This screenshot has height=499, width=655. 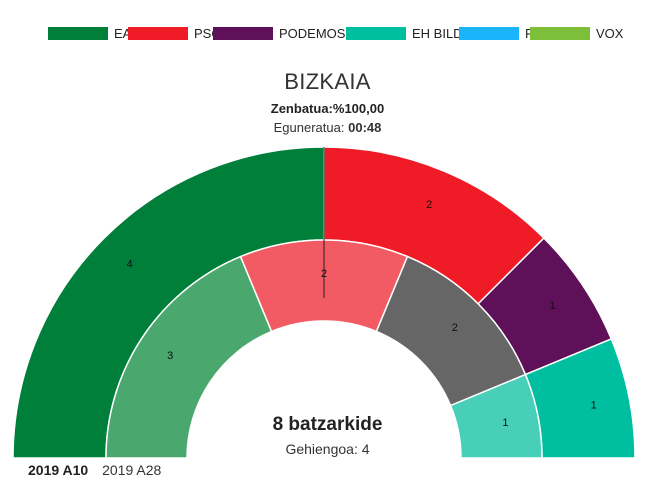 What do you see at coordinates (321, 33) in the screenshot?
I see `legend-label: PODEMOS-IU` at bounding box center [321, 33].